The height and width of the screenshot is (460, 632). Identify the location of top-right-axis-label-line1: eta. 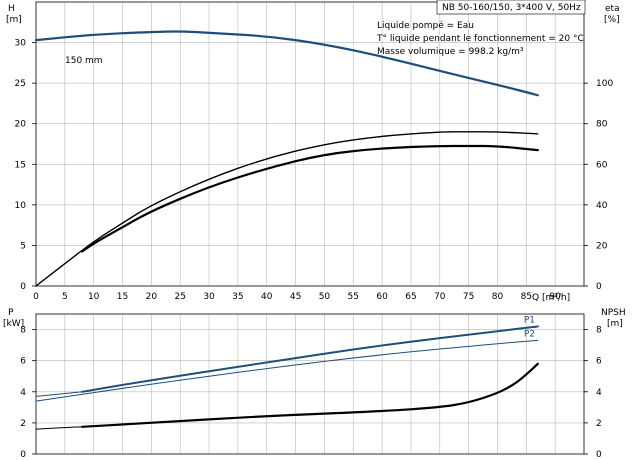
(612, 9).